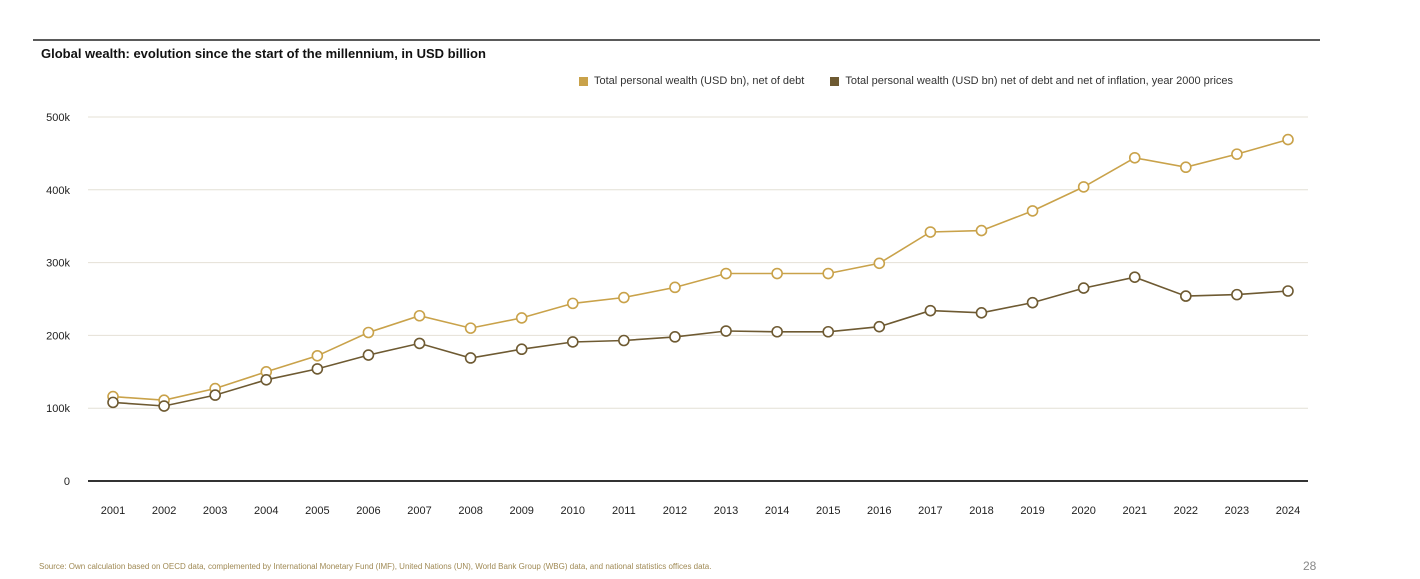 Image resolution: width=1420 pixels, height=579 pixels. Describe the element at coordinates (521, 511) in the screenshot. I see `x-tick-label: 2009` at that location.